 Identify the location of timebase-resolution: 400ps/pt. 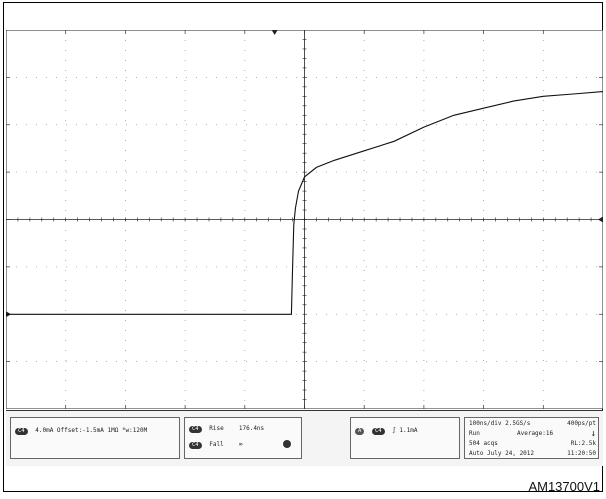
(581, 423).